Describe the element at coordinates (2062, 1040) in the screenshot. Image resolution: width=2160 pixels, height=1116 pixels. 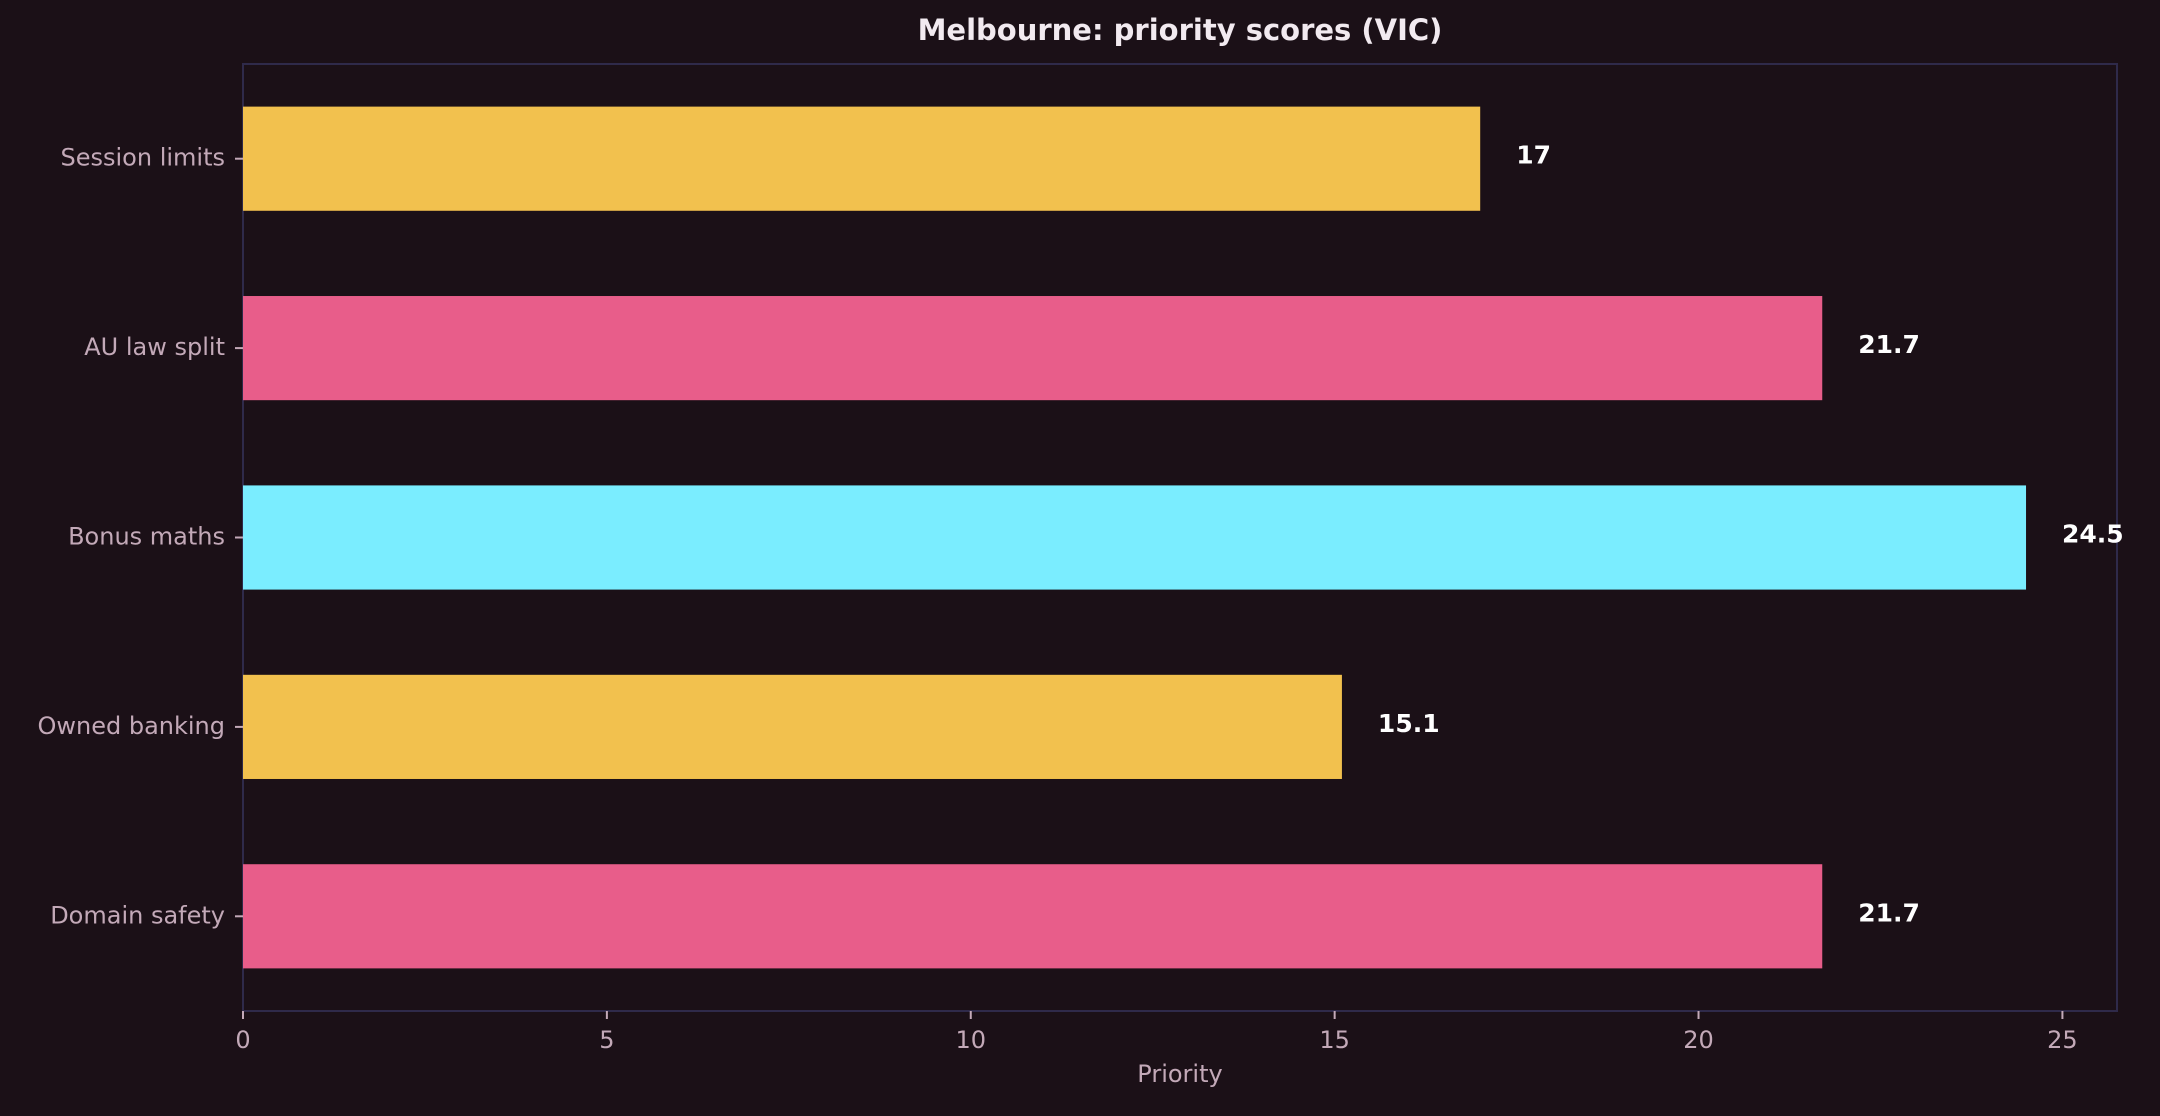
I see `x-tick-label: 25` at that location.